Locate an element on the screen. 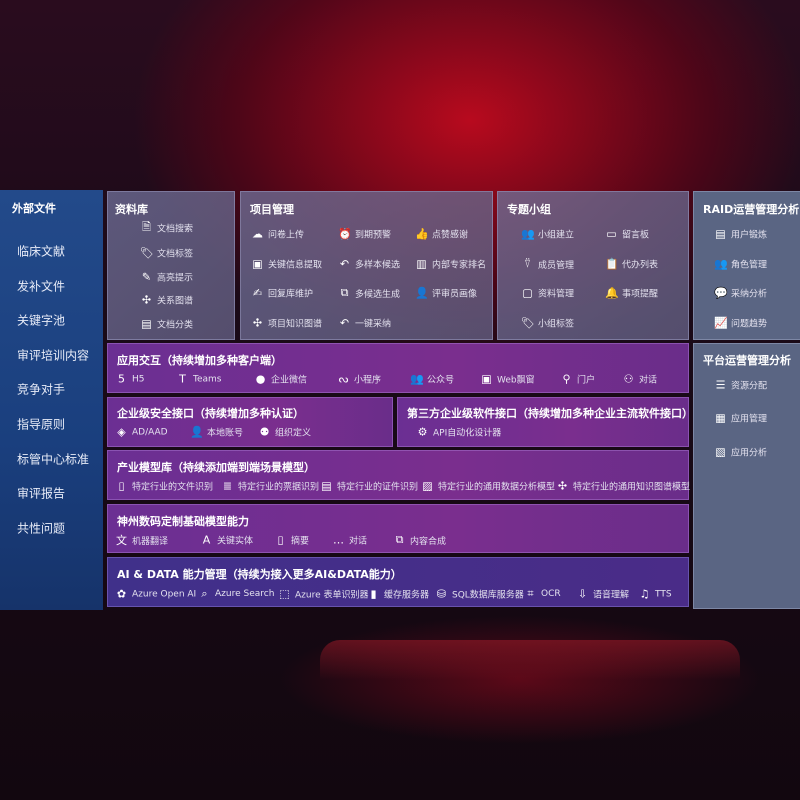 This screenshot has width=800, height=800. sidebar-item: 标管中心标准 is located at coordinates (53, 459).